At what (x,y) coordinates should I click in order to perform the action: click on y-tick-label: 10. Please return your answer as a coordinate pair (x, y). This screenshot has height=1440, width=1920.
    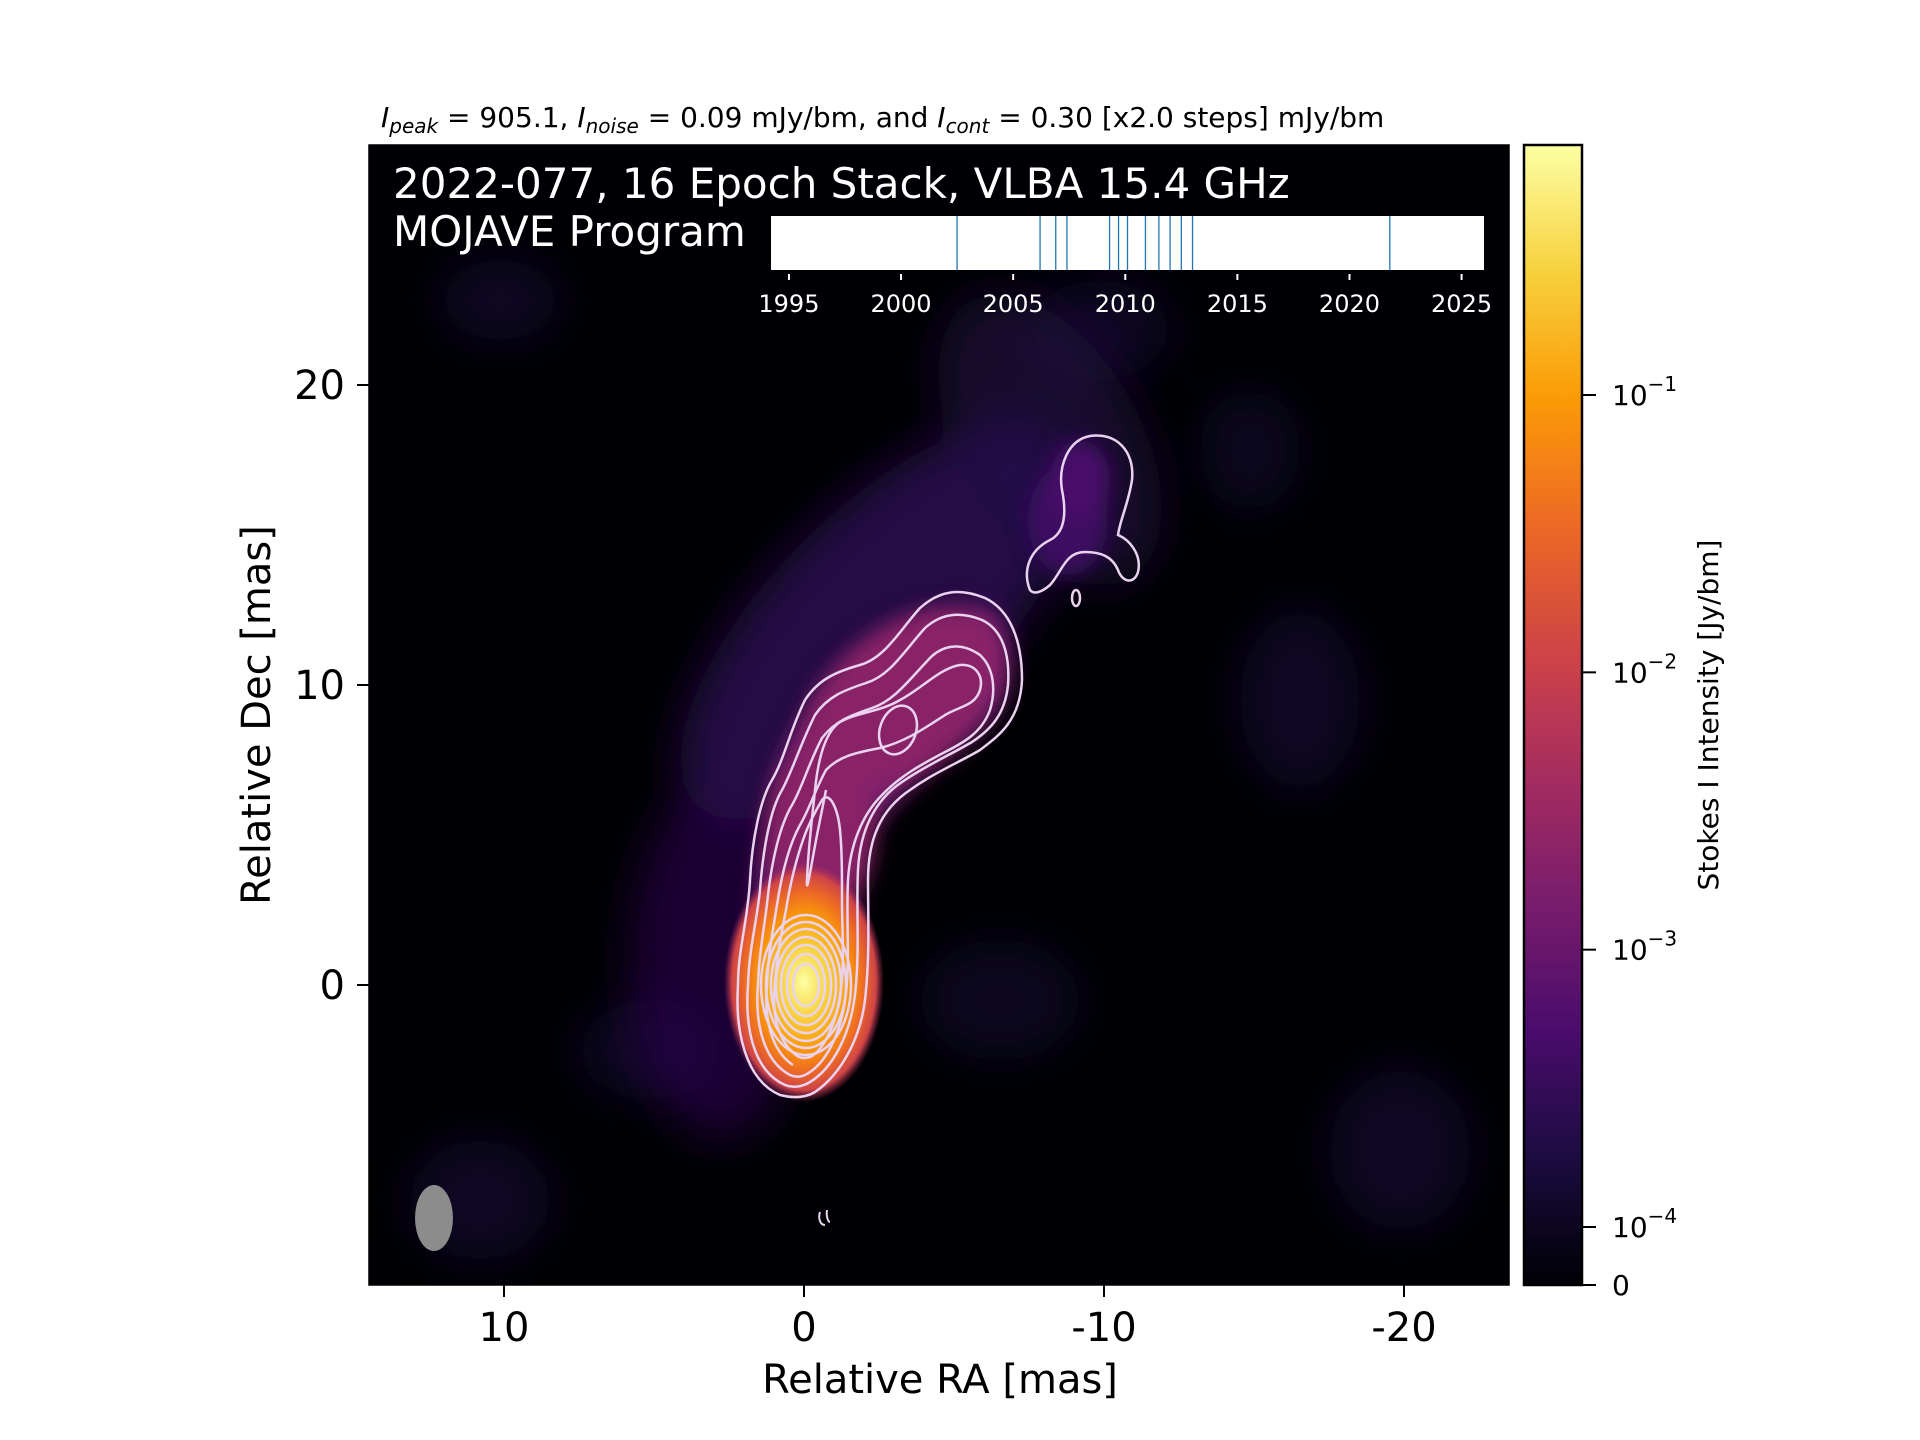
    Looking at the image, I should click on (319, 686).